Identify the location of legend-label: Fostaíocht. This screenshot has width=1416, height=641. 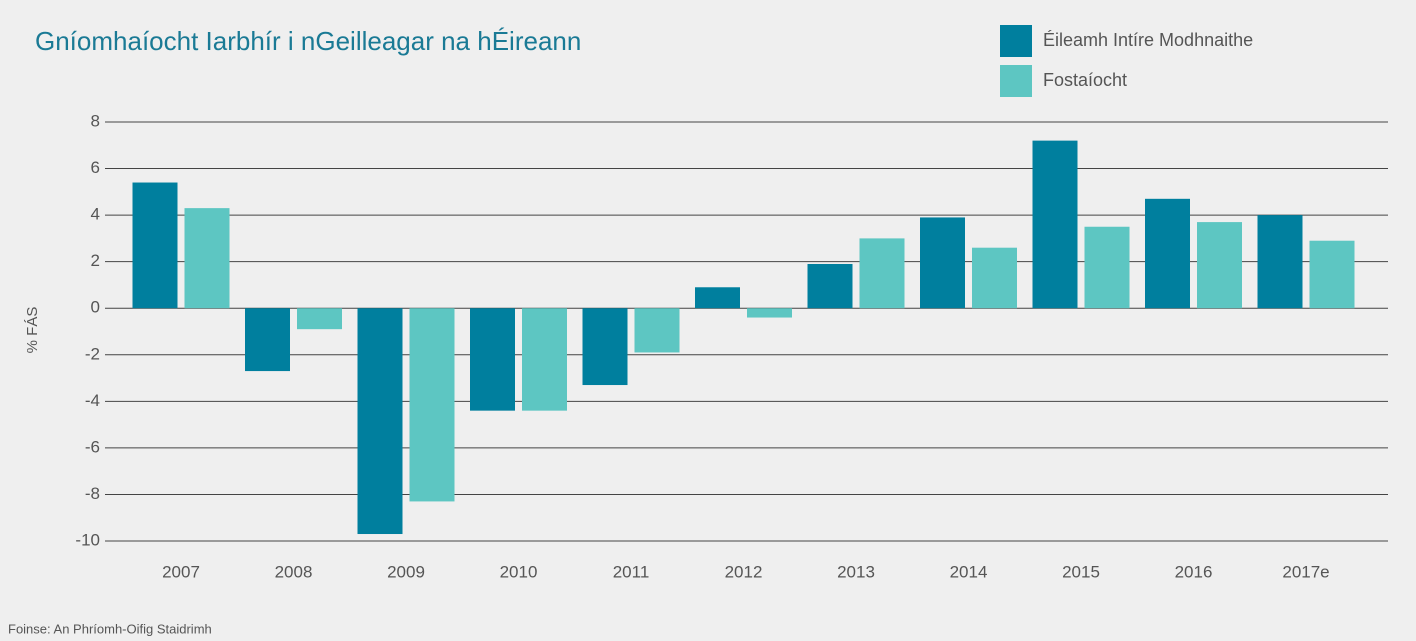
(1085, 80).